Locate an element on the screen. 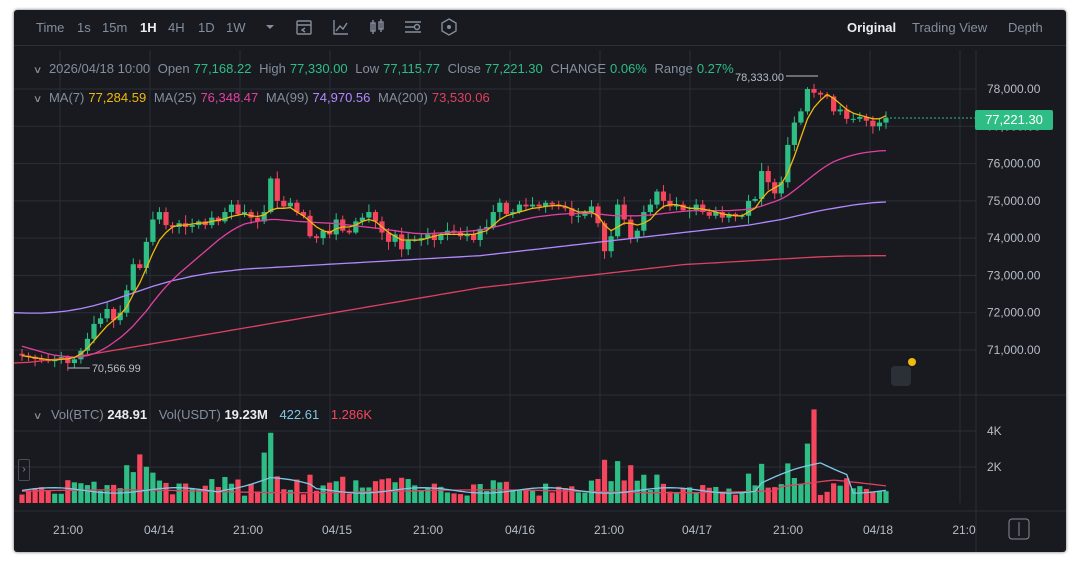 The image size is (1079, 565). timeframe-1w: 1W is located at coordinates (236, 27).